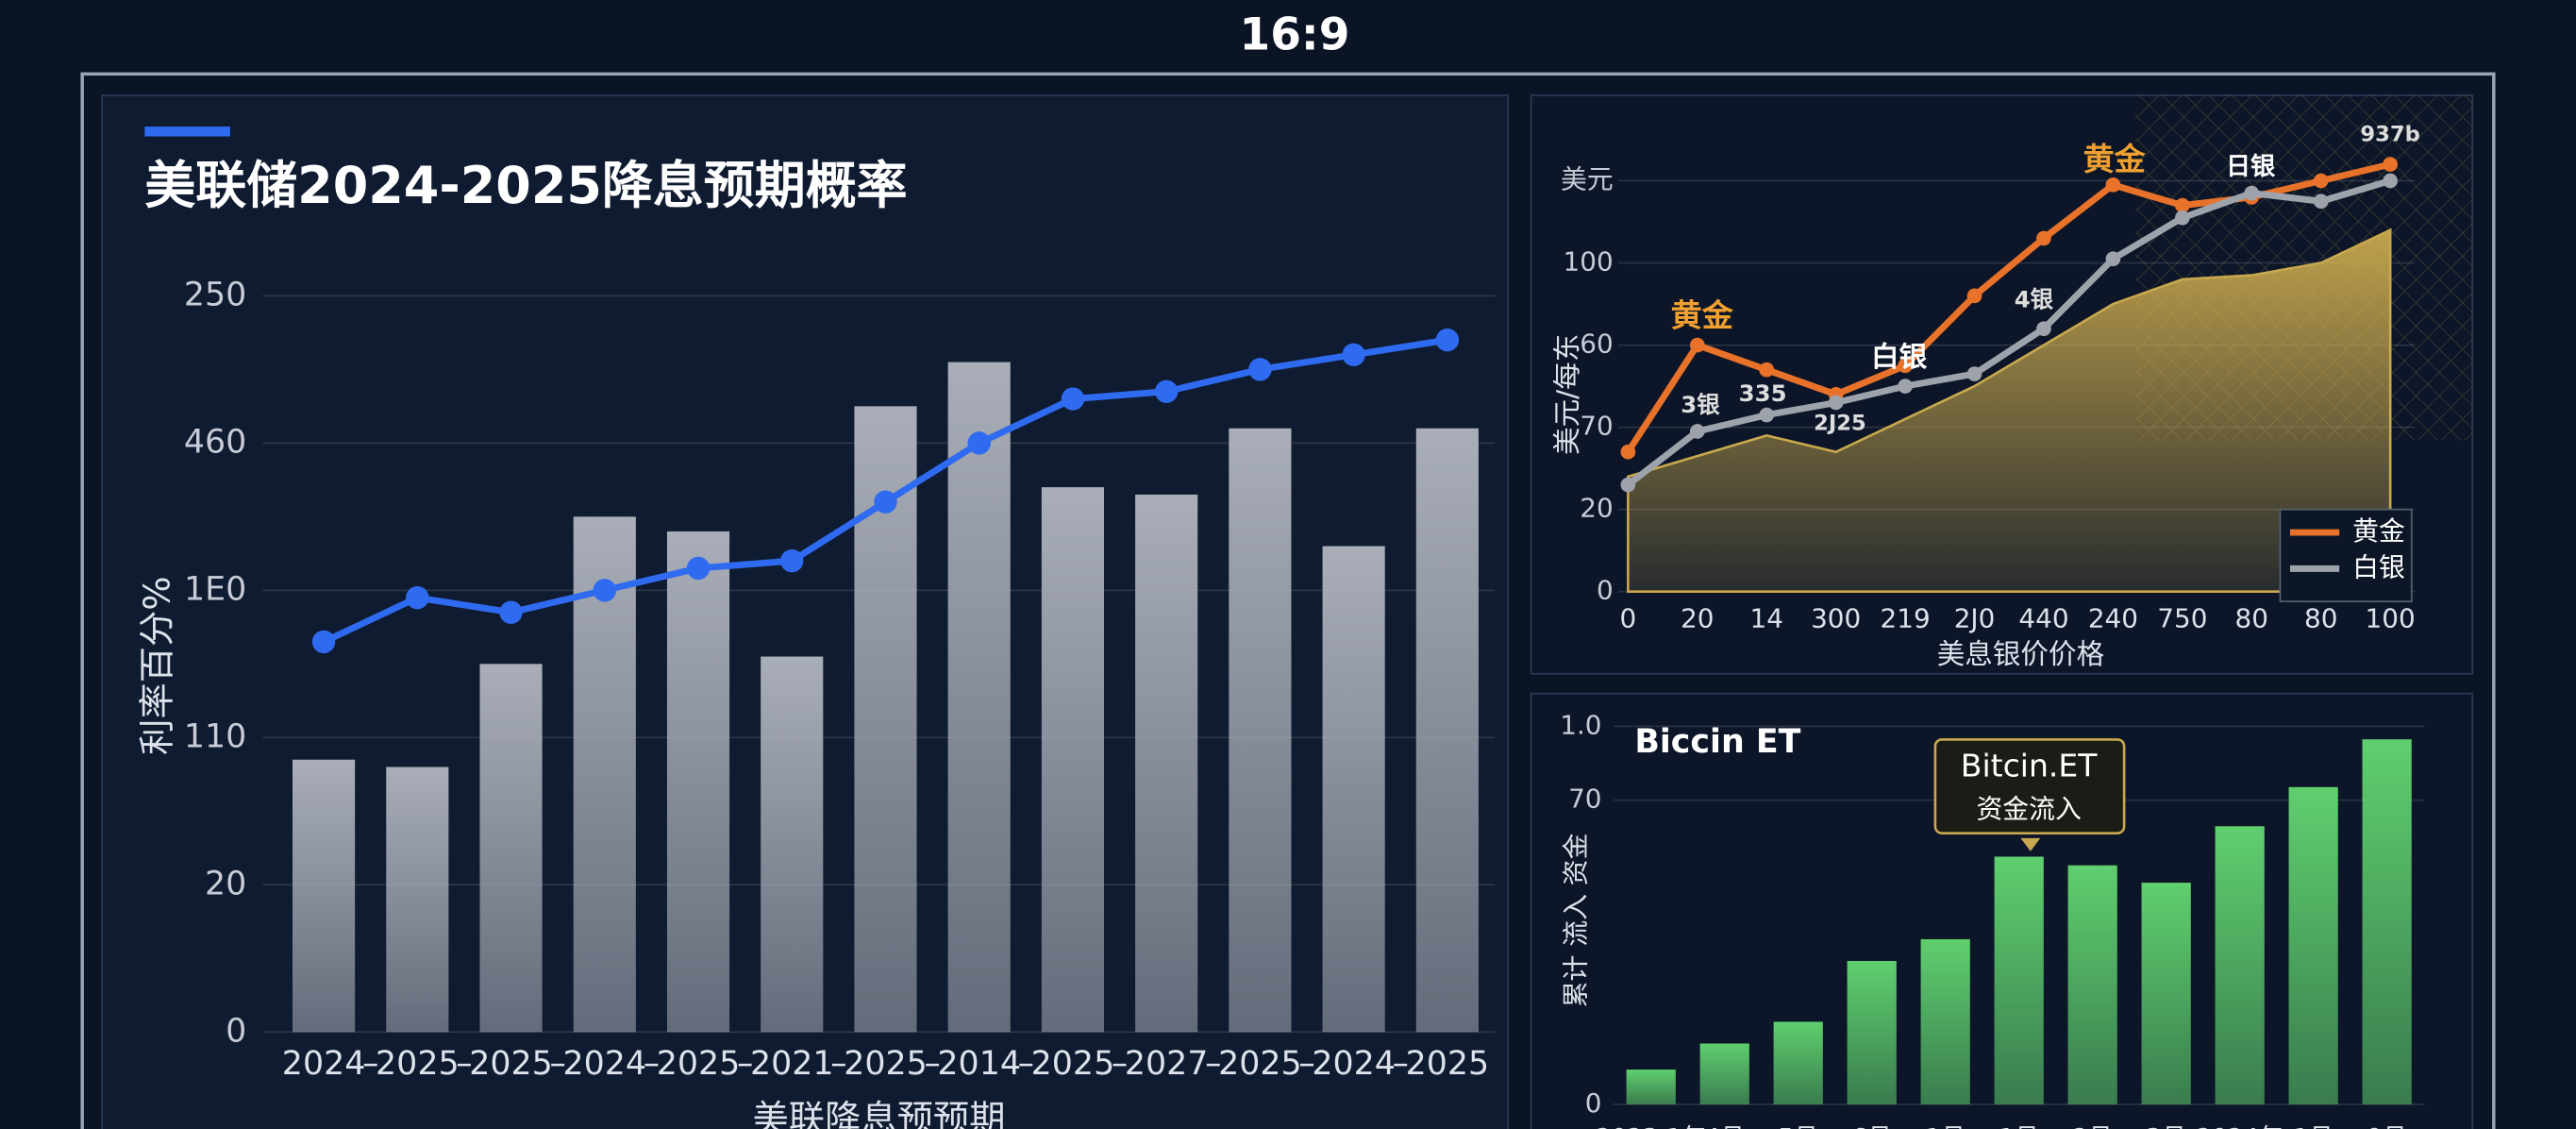 This screenshot has height=1129, width=2576. I want to click on tooltip-pointer, so click(2030, 844).